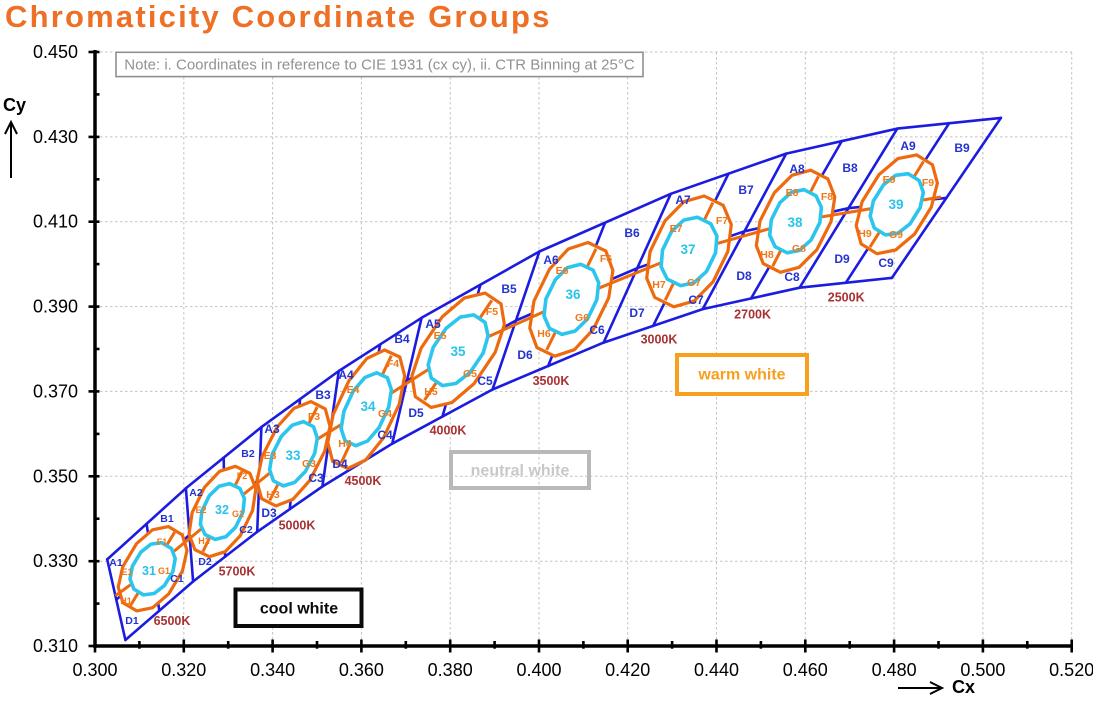 The width and height of the screenshot is (1093, 703). I want to click on svg-text: G4, so click(385, 414).